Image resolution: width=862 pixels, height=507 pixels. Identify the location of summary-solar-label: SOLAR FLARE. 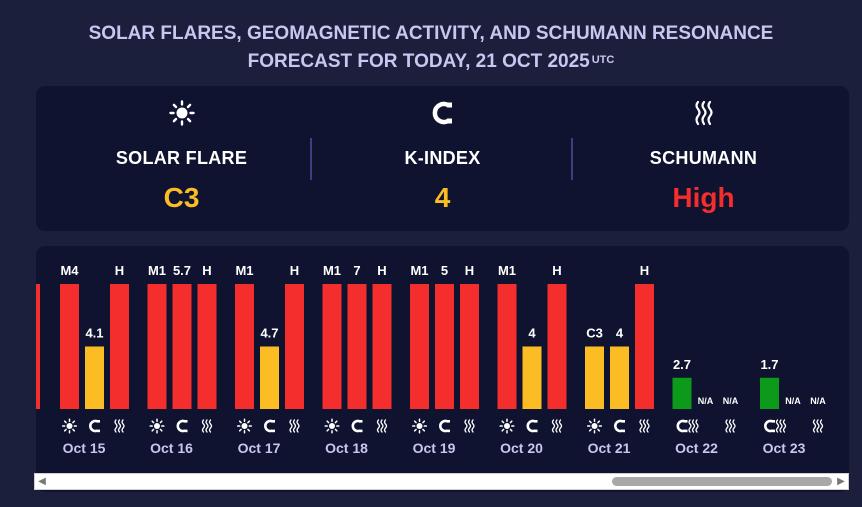
(181, 158).